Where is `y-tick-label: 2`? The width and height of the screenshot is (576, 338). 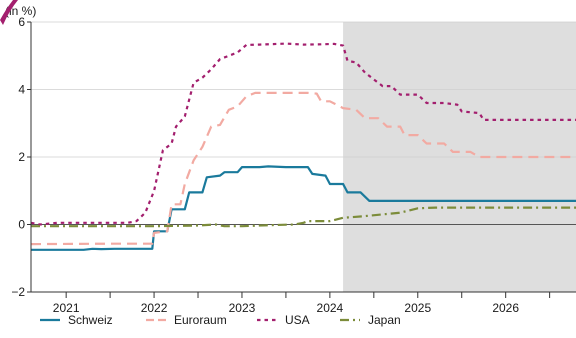 y-tick-label: 2 is located at coordinates (21, 157).